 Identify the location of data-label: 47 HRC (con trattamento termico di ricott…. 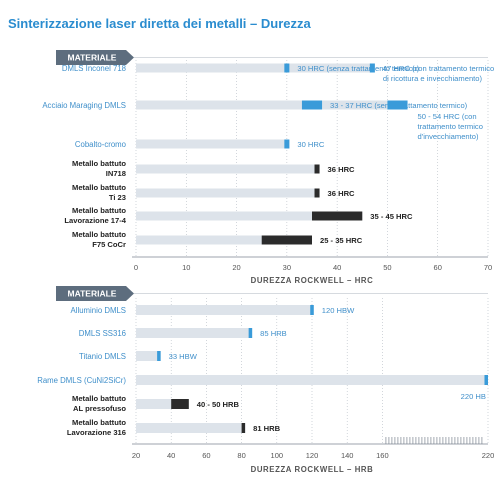
(438, 73).